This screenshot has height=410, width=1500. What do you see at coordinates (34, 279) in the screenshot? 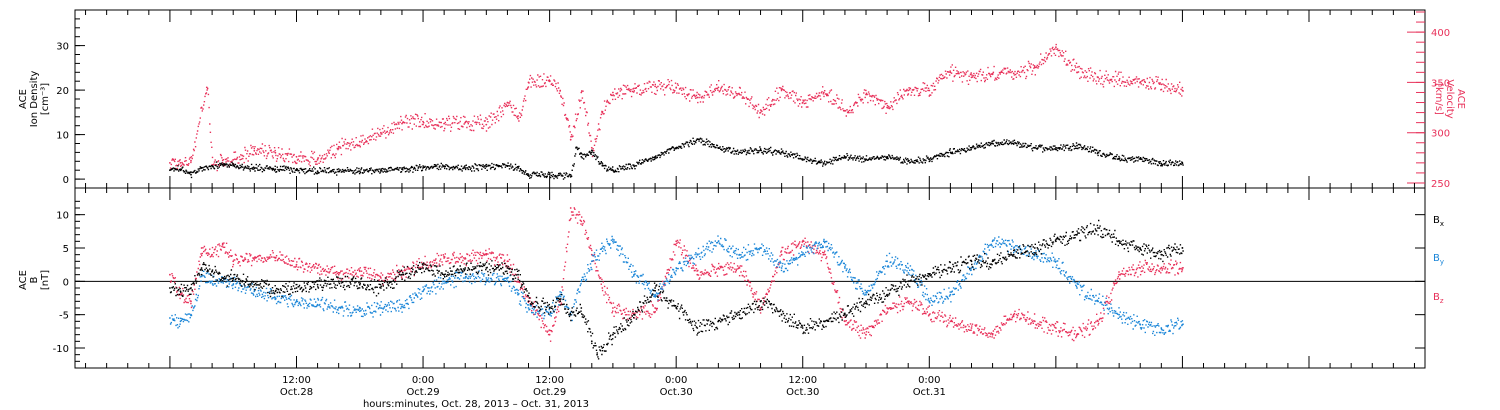
I see `b-axis-title-line: B` at bounding box center [34, 279].